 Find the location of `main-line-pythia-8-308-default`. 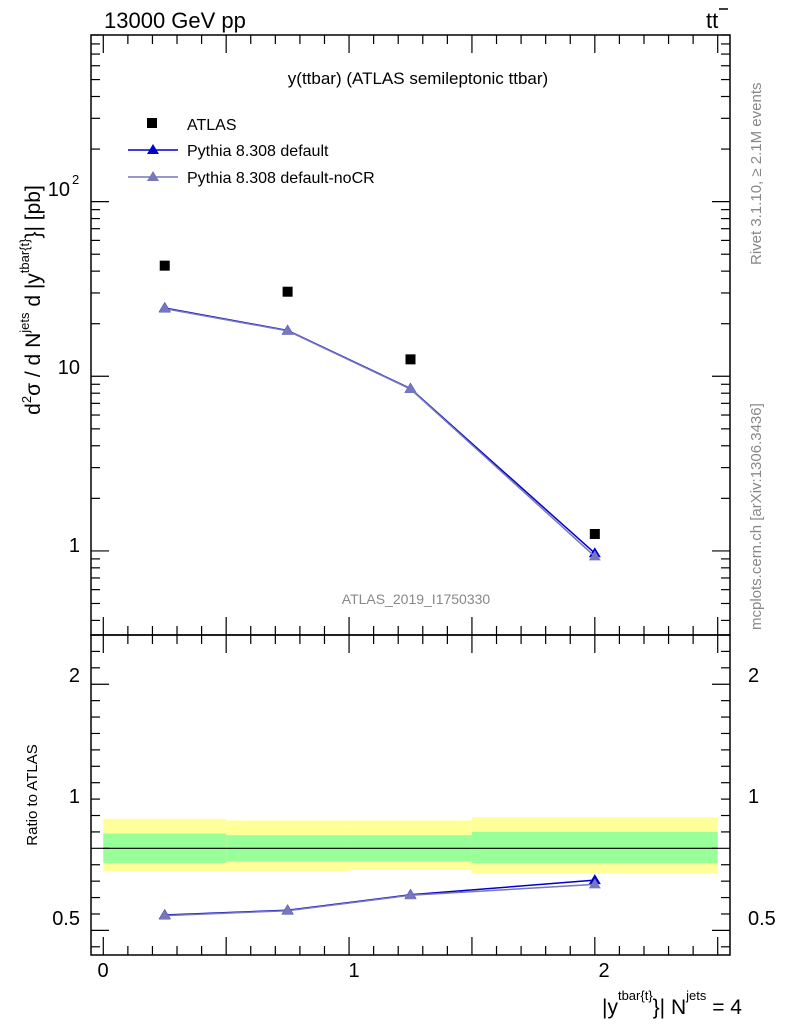

main-line-pythia-8-308-default is located at coordinates (380, 430).